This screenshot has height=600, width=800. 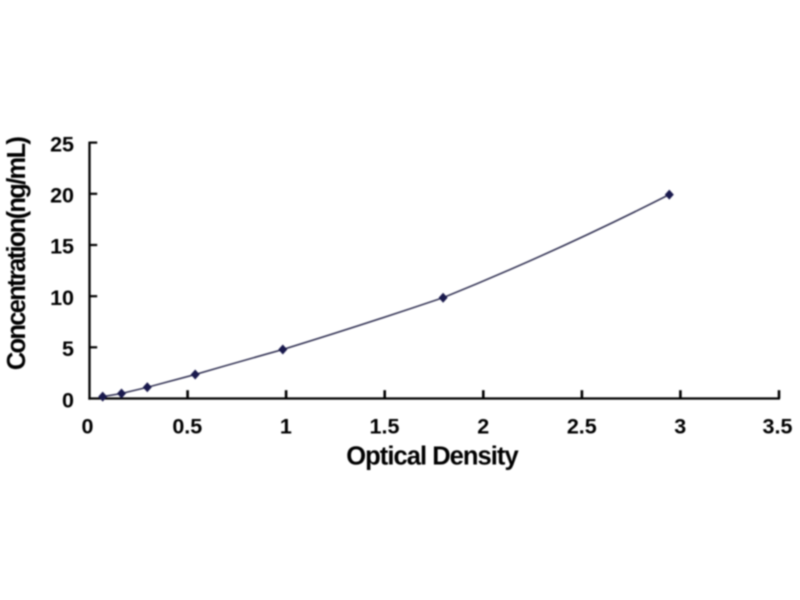 What do you see at coordinates (286, 427) in the screenshot?
I see `svg-text: 1` at bounding box center [286, 427].